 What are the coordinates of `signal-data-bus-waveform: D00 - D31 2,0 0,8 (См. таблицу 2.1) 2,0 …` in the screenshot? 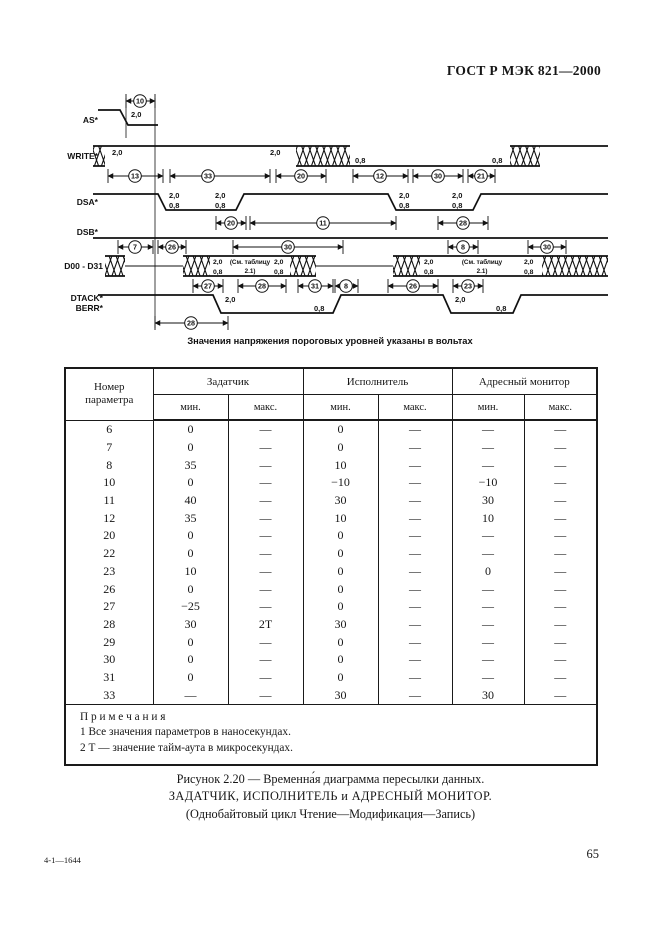 It's located at (336, 266).